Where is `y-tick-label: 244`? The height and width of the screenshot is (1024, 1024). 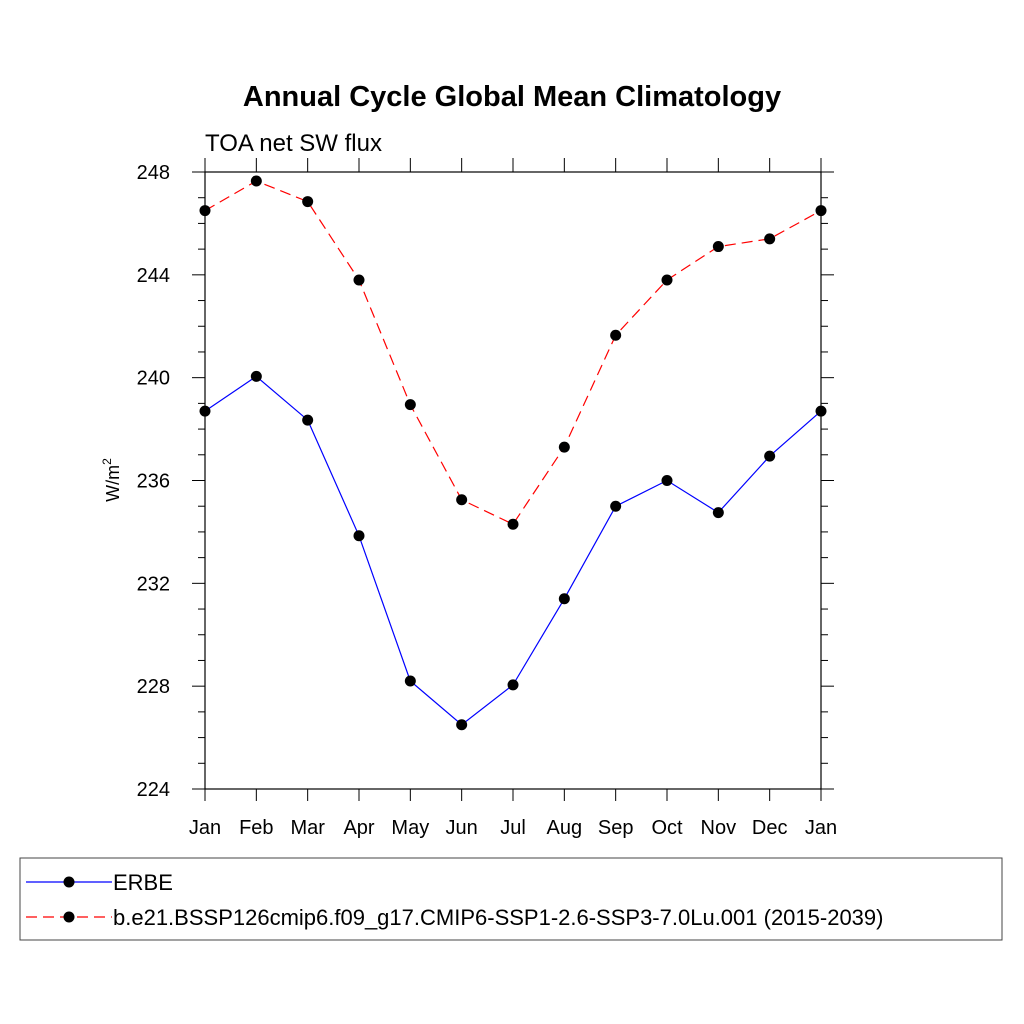 y-tick-label: 244 is located at coordinates (153, 276).